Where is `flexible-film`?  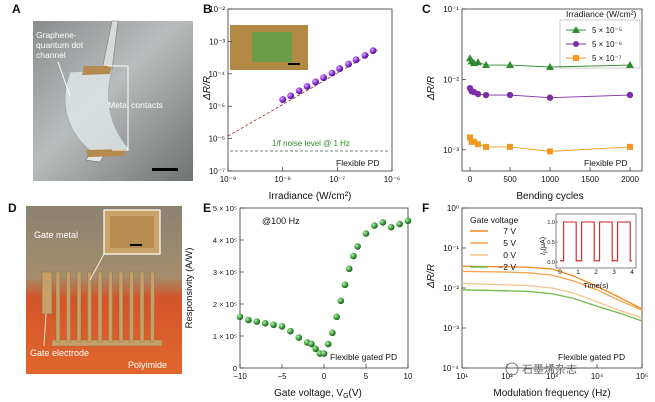 flexible-film is located at coordinates (97, 111).